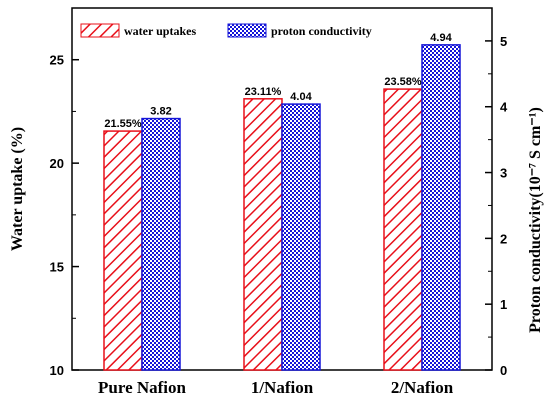 This screenshot has width=550, height=413. Describe the element at coordinates (263, 92) in the screenshot. I see `data-label-water-uptakes: 23.11%` at that location.